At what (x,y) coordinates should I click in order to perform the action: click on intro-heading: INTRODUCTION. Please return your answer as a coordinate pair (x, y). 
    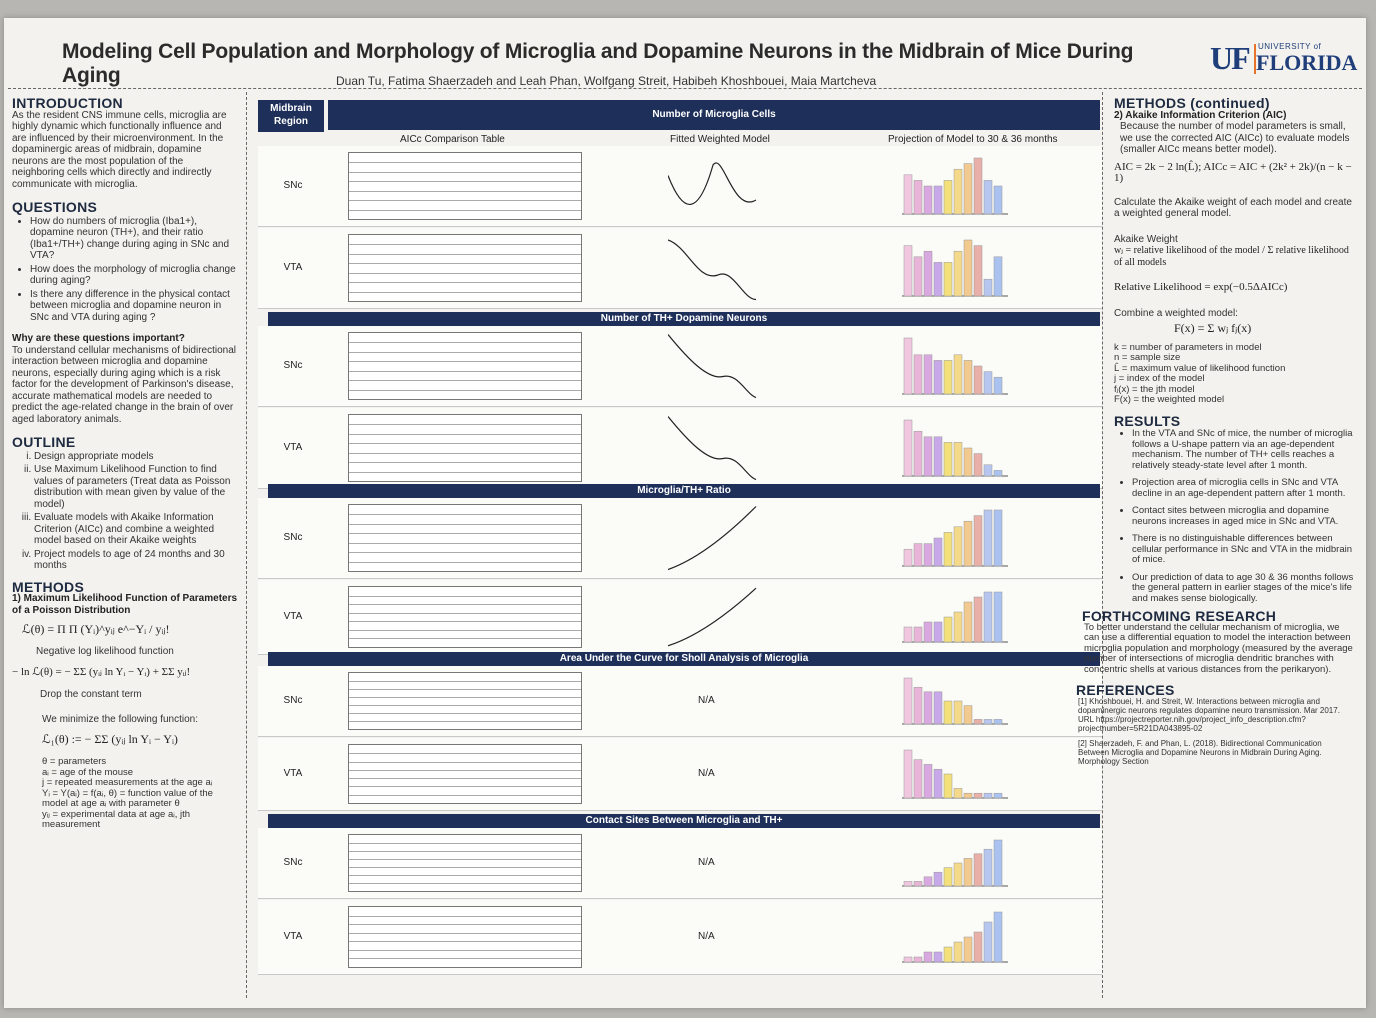
    Looking at the image, I should click on (67, 103).